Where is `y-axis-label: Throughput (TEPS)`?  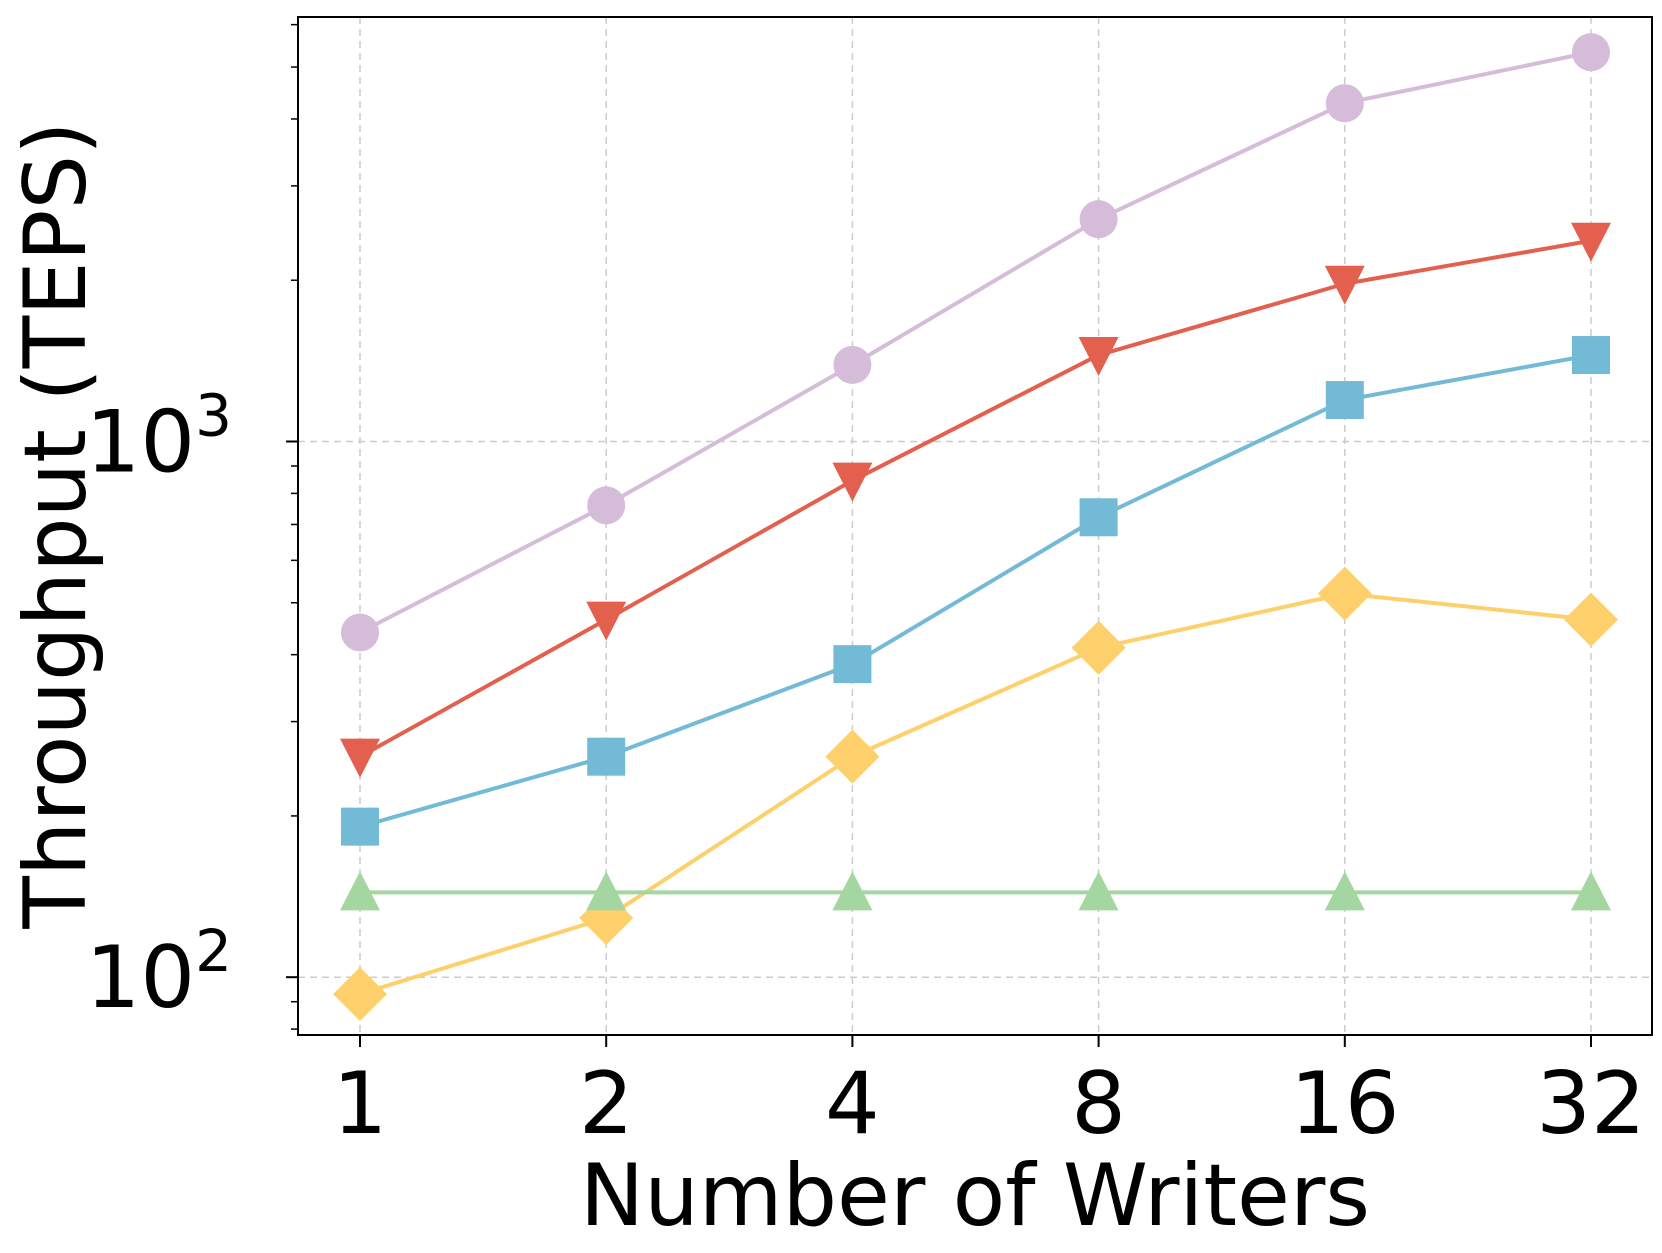 y-axis-label: Throughput (TEPS) is located at coordinates (56, 525).